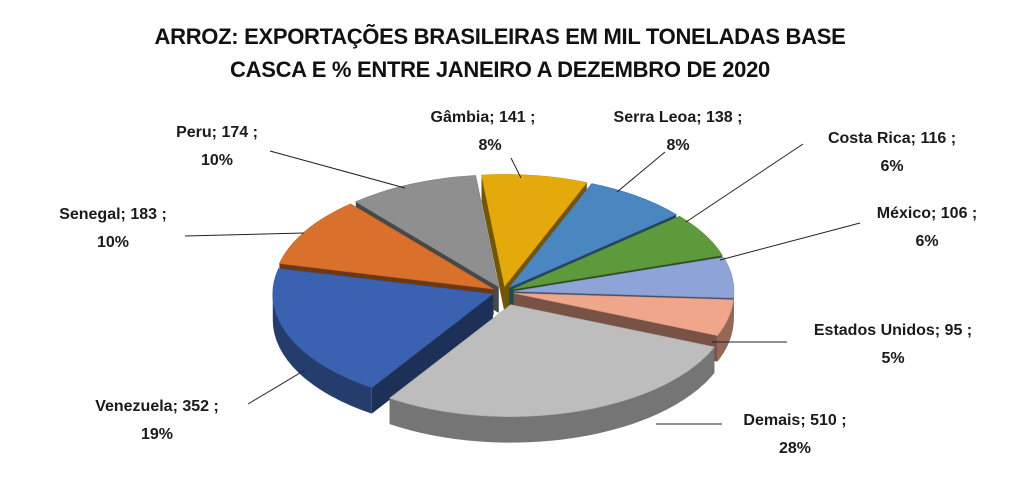 The width and height of the screenshot is (1014, 478). Describe the element at coordinates (892, 138) in the screenshot. I see `data-label-costa-rica: Costa Rica; 116 ;` at that location.